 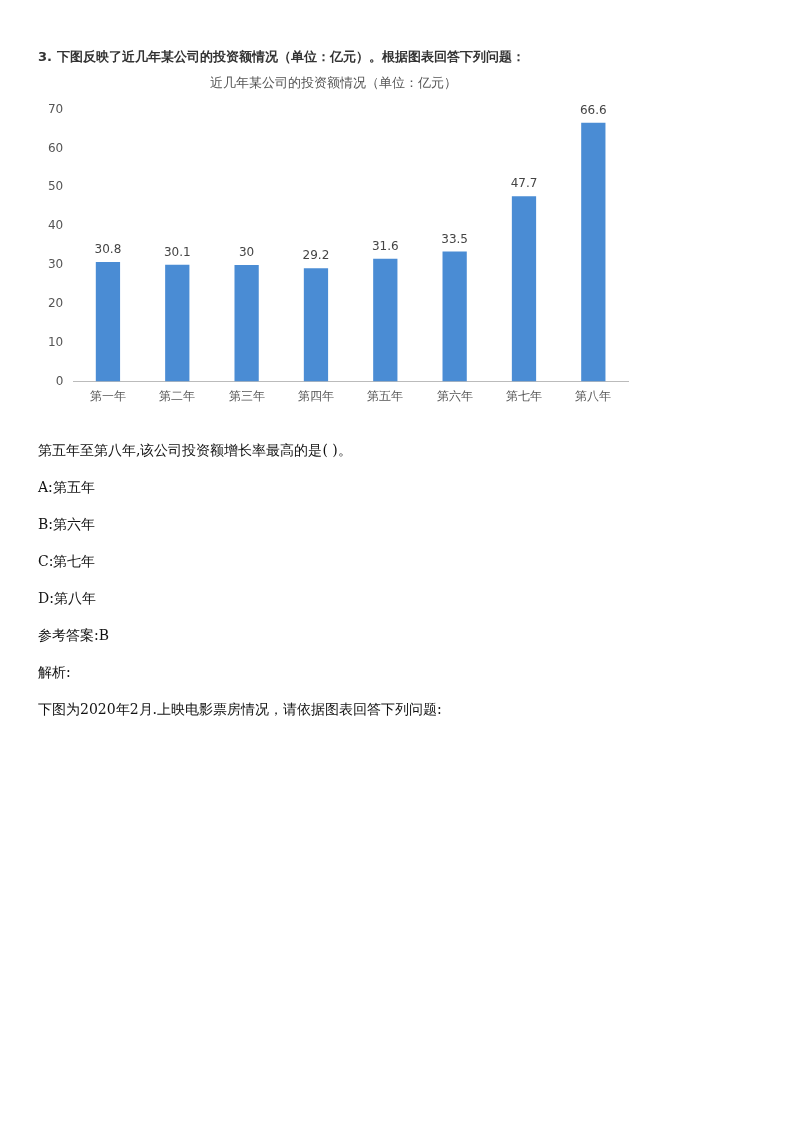 I want to click on y-tick-label: 70, so click(x=55, y=108).